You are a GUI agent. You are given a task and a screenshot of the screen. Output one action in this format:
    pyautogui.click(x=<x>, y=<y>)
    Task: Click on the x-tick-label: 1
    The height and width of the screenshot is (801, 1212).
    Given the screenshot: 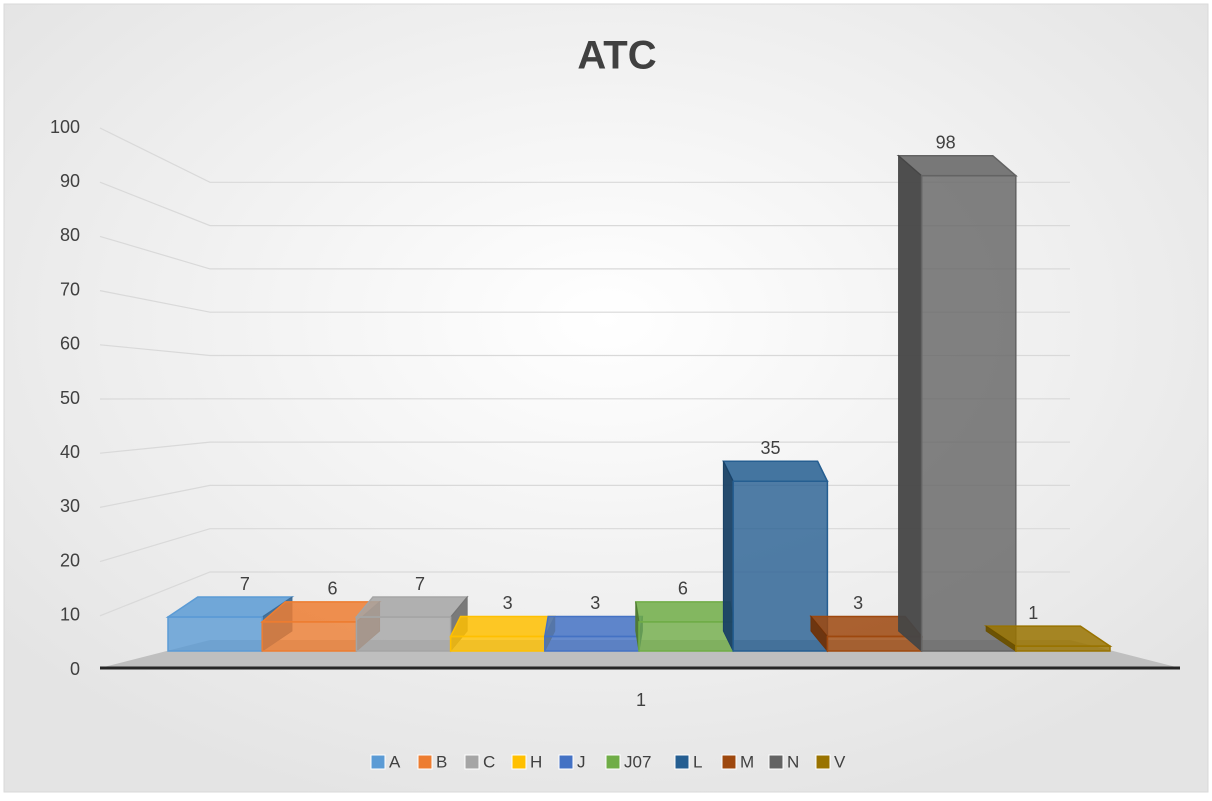 What is the action you would take?
    pyautogui.click(x=641, y=700)
    